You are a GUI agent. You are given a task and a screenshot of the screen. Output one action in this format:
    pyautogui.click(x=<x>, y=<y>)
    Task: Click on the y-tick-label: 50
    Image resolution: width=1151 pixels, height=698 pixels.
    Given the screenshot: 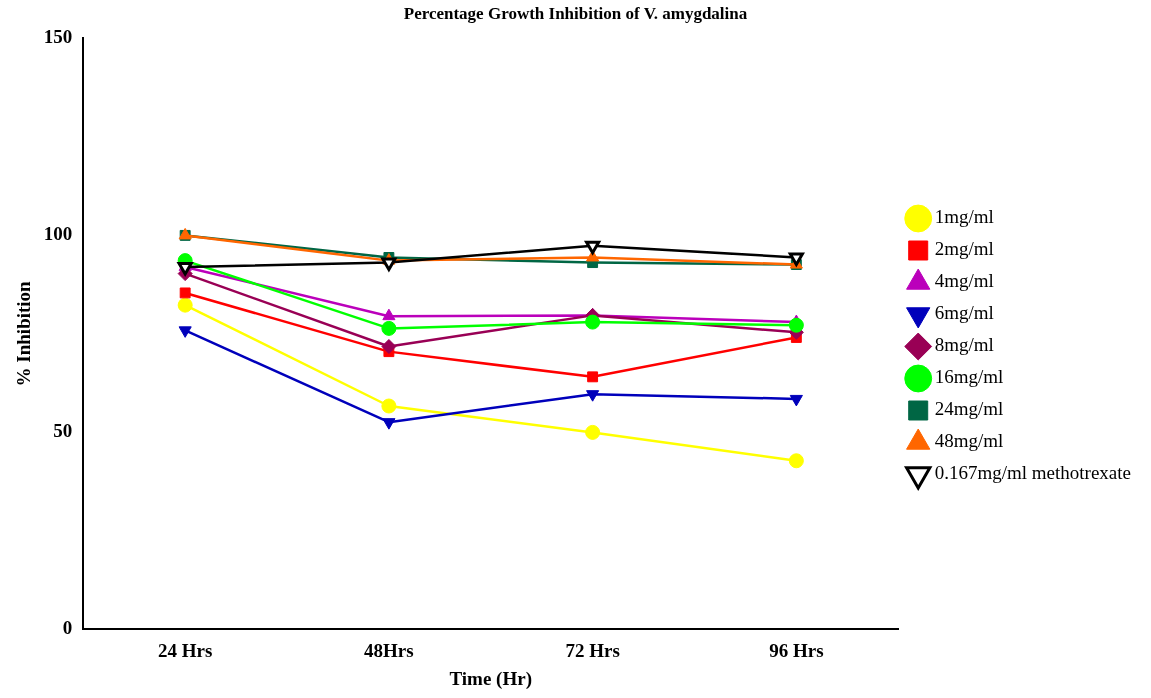 What is the action you would take?
    pyautogui.click(x=63, y=431)
    